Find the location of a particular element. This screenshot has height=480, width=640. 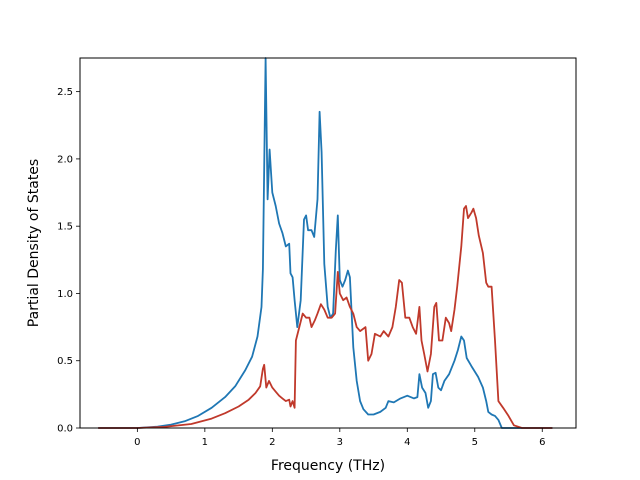

y-tick-label: 1.5 is located at coordinates (65, 227).